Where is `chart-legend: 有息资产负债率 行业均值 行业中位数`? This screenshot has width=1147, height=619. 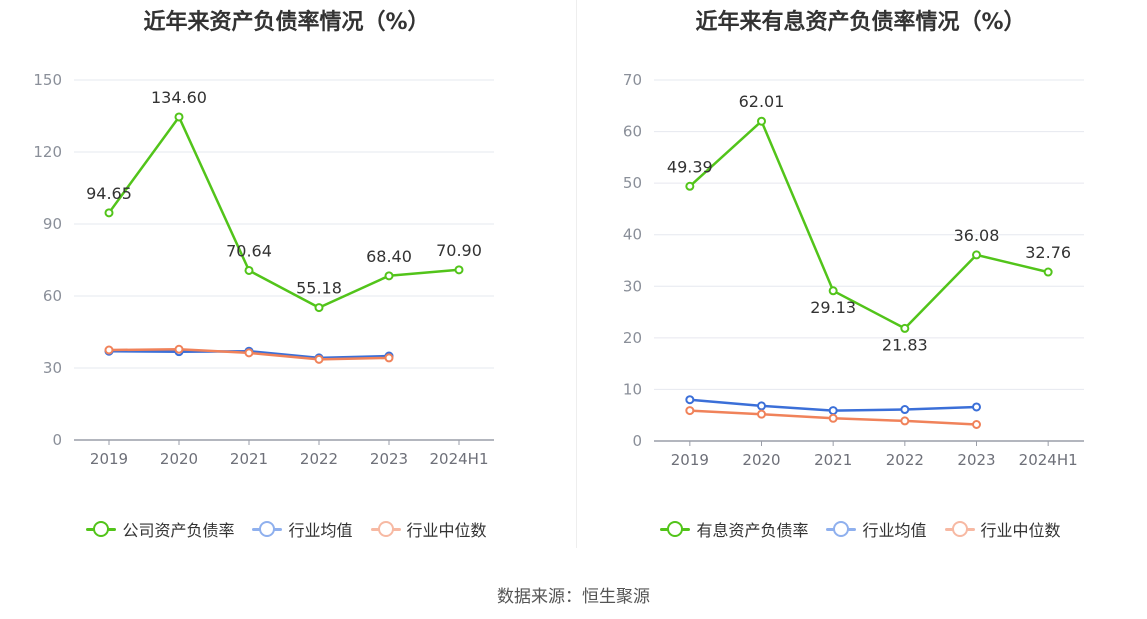
chart-legend: 有息资产负债率 行业均值 行业中位数 is located at coordinates (860, 529).